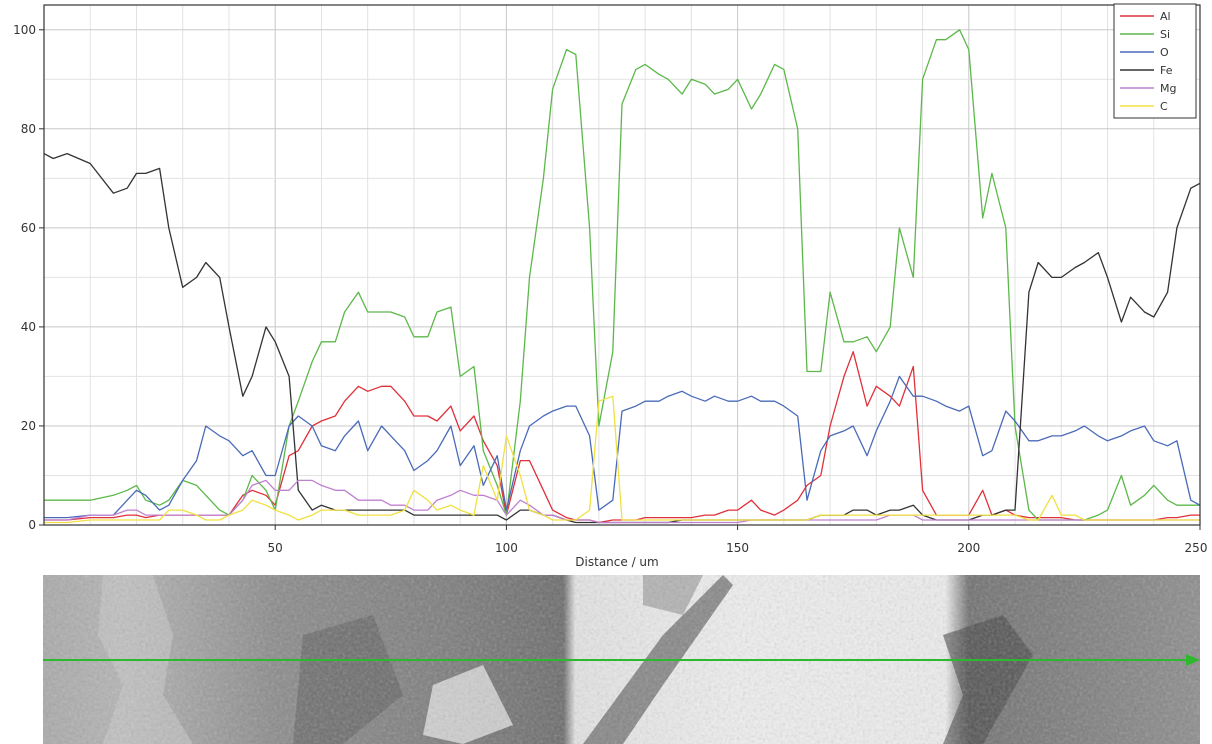  What do you see at coordinates (1165, 34) in the screenshot?
I see `legend-label: Si` at bounding box center [1165, 34].